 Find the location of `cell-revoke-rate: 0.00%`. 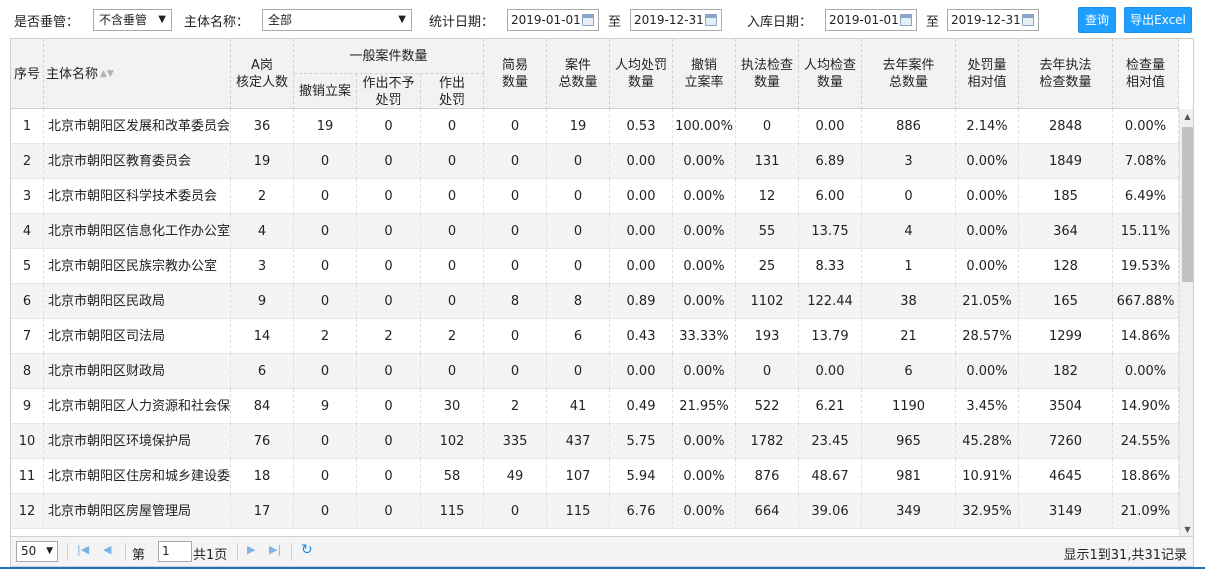

cell-revoke-rate: 0.00% is located at coordinates (704, 196).